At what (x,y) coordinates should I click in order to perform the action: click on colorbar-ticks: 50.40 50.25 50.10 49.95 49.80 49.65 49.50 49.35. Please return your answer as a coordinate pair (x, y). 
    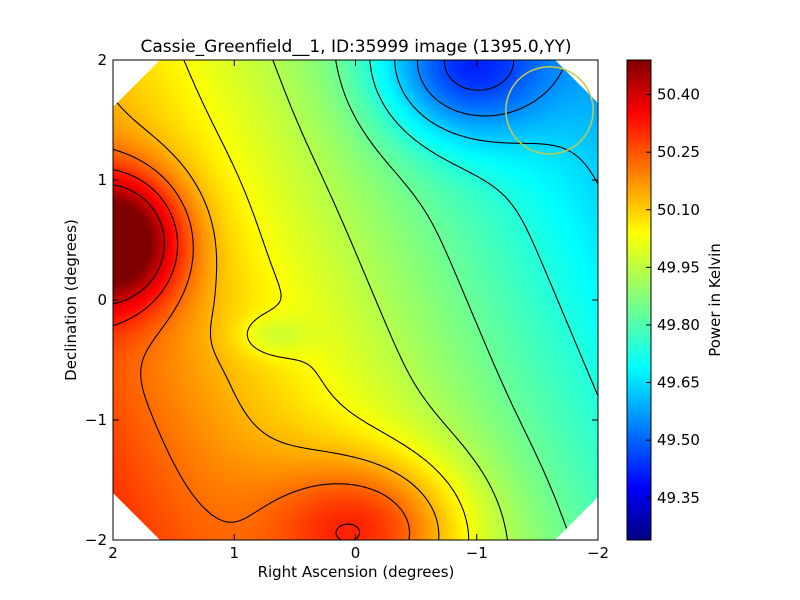
    Looking at the image, I should click on (673, 296).